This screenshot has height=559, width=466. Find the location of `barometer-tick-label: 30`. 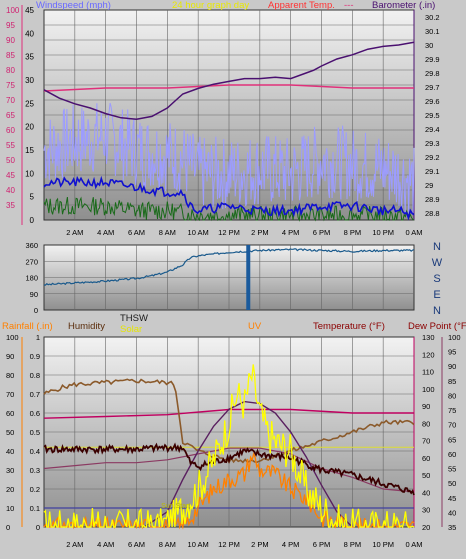

barometer-tick-label: 30 is located at coordinates (429, 45).